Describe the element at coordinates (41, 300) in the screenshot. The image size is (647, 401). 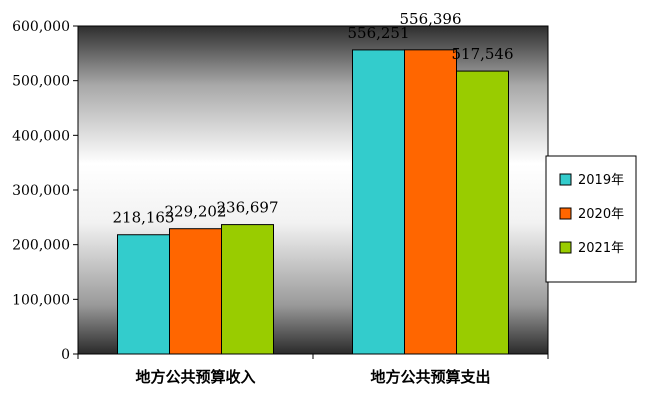
I see `y-tick-label: 100,000` at that location.